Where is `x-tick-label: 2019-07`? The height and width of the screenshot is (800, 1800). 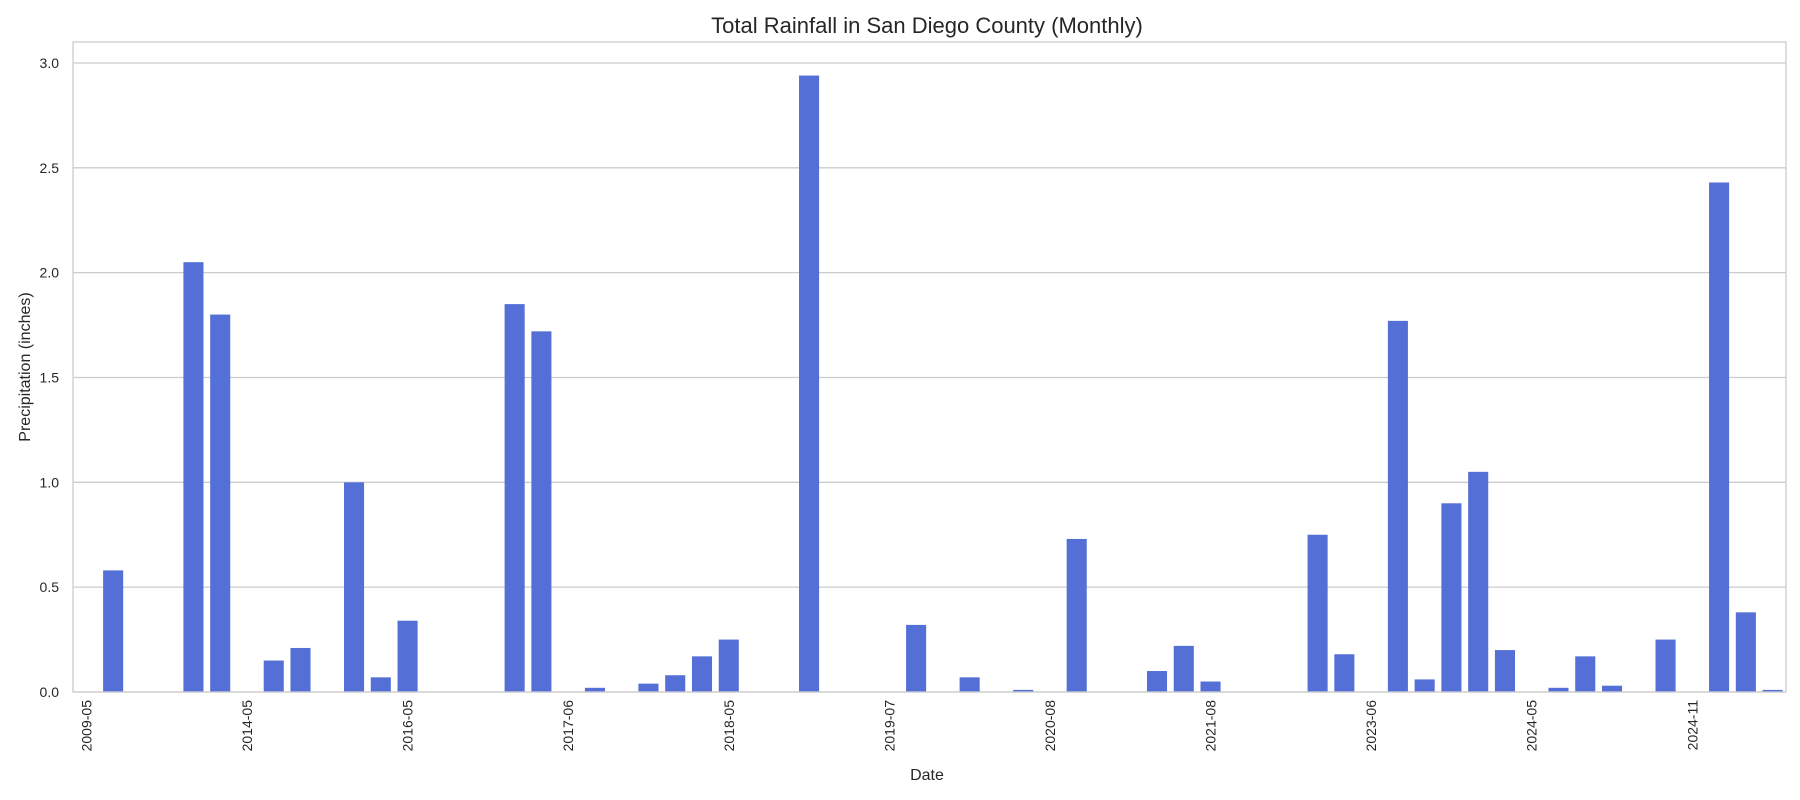
x-tick-label: 2019-07 is located at coordinates (889, 726).